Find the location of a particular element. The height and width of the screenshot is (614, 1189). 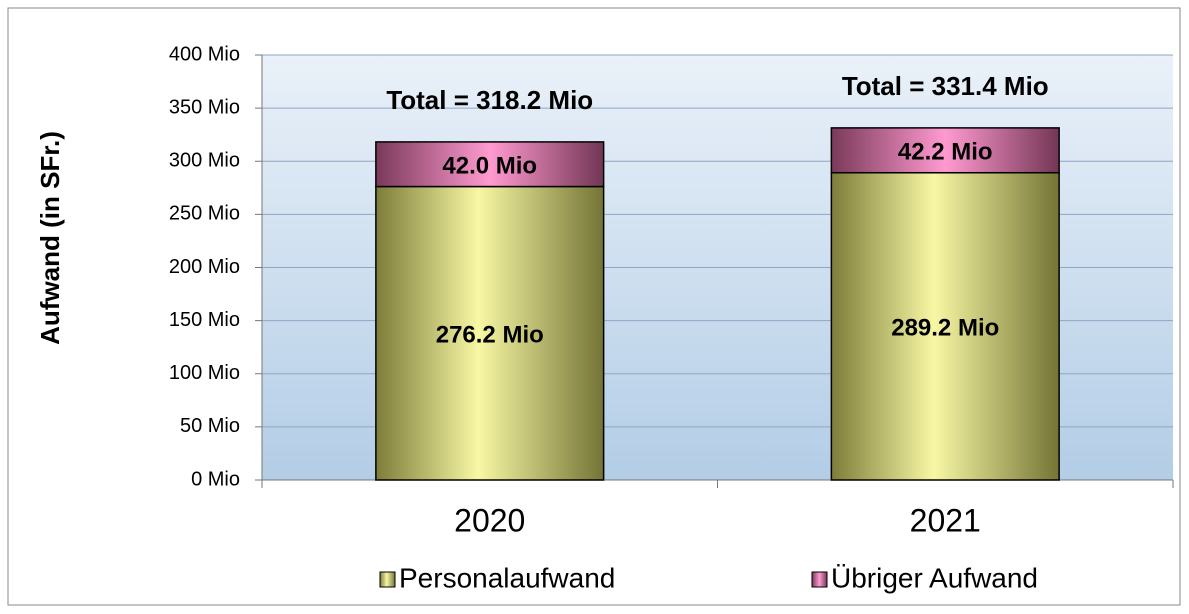

y-tick-label: 400 Mio is located at coordinates (204, 54).